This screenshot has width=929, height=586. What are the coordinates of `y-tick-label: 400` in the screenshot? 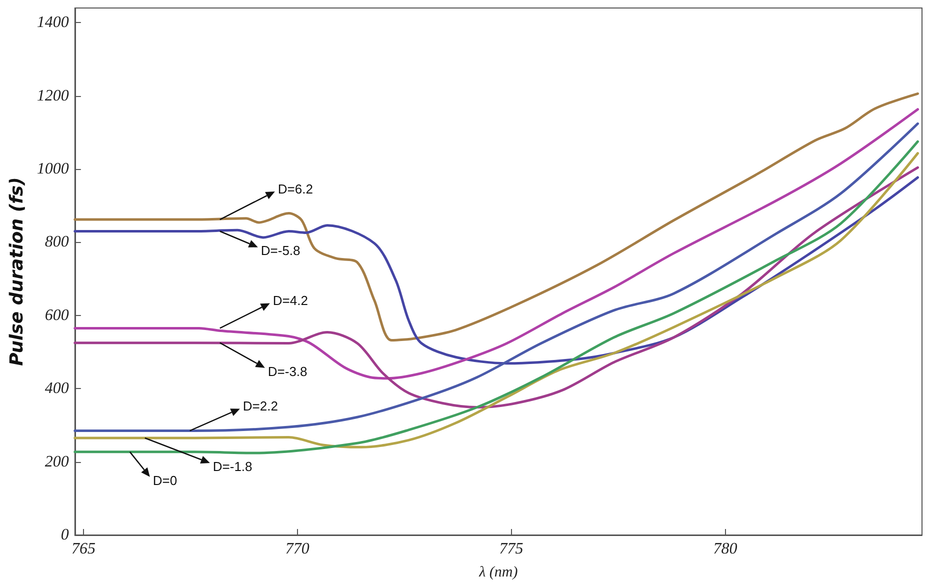 It's located at (56, 389).